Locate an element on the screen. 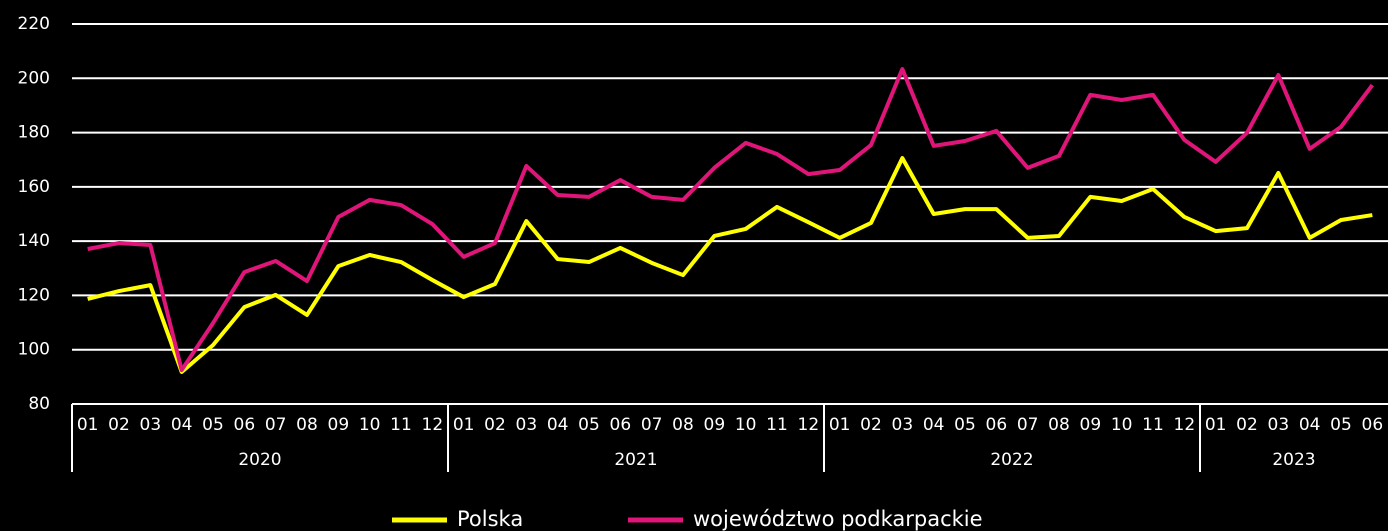  y-tick-label: 120 is located at coordinates (34, 295).